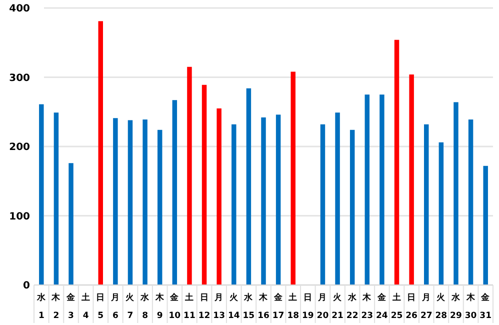 This screenshot has width=499, height=325. I want to click on y-tick-label: 100, so click(19, 216).